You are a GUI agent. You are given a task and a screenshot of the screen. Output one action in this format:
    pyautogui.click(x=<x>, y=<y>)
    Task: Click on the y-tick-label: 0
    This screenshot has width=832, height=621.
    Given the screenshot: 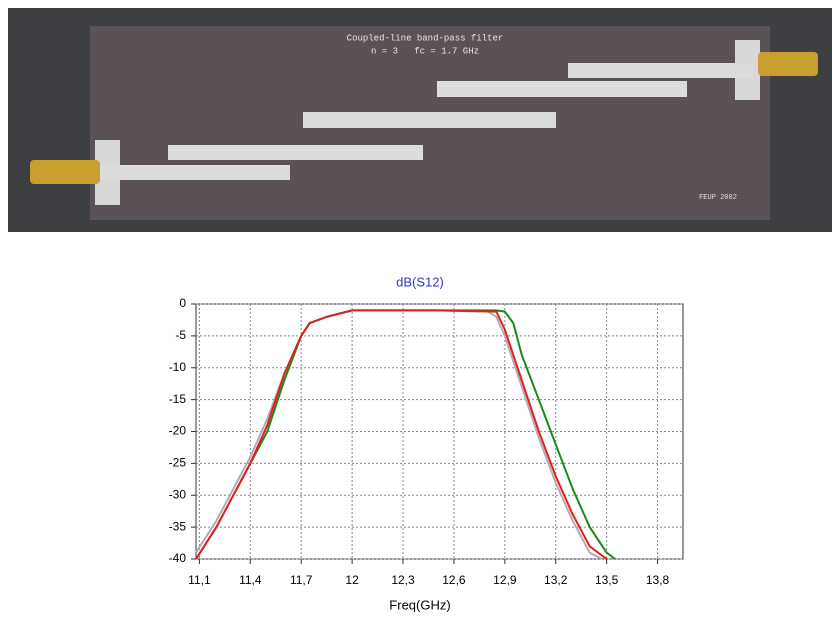 What is the action you would take?
    pyautogui.click(x=182, y=303)
    